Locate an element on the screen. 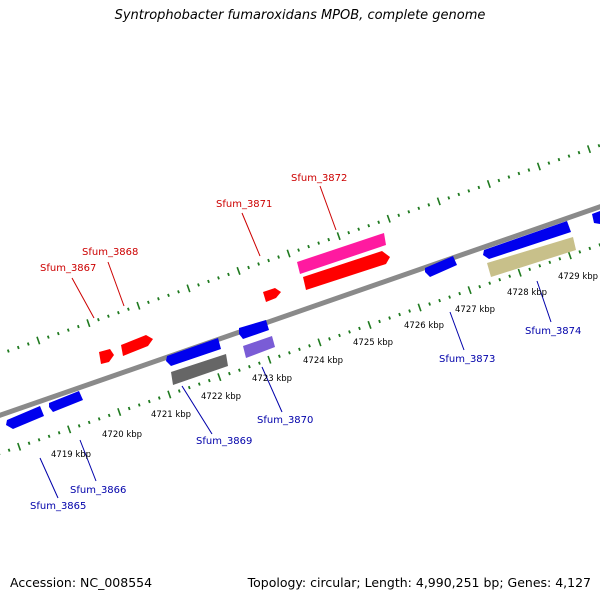 The height and width of the screenshot is (600, 600). kbp-label-4719: 4719 kbp is located at coordinates (71, 455).